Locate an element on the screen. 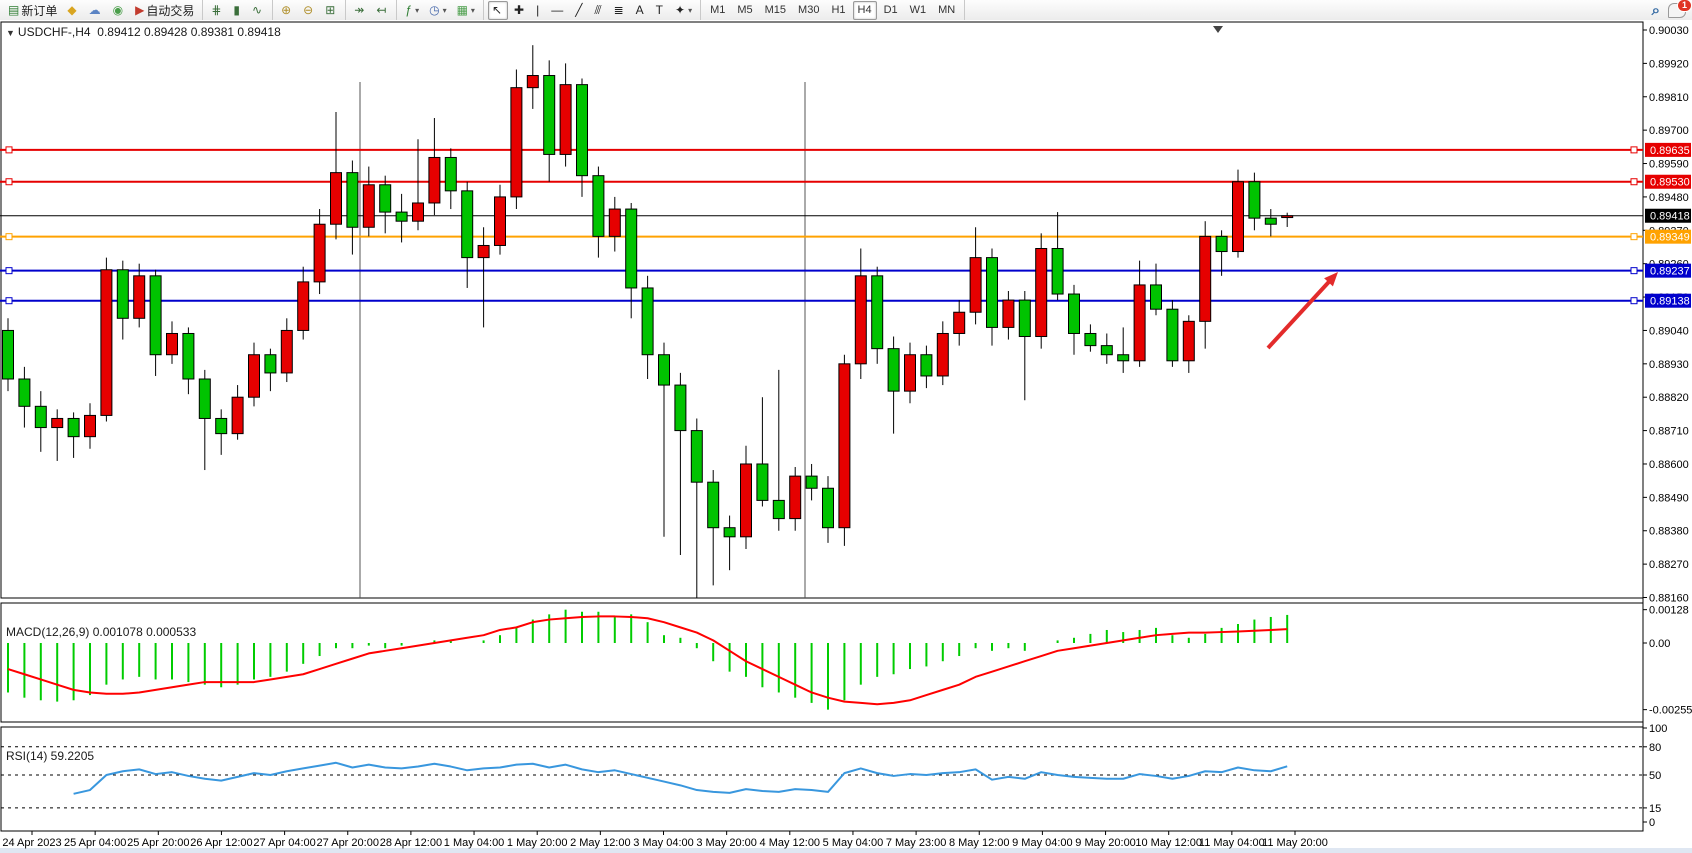 This screenshot has height=853, width=1692. symbol-dropdown-icon: ▼ is located at coordinates (10, 33).